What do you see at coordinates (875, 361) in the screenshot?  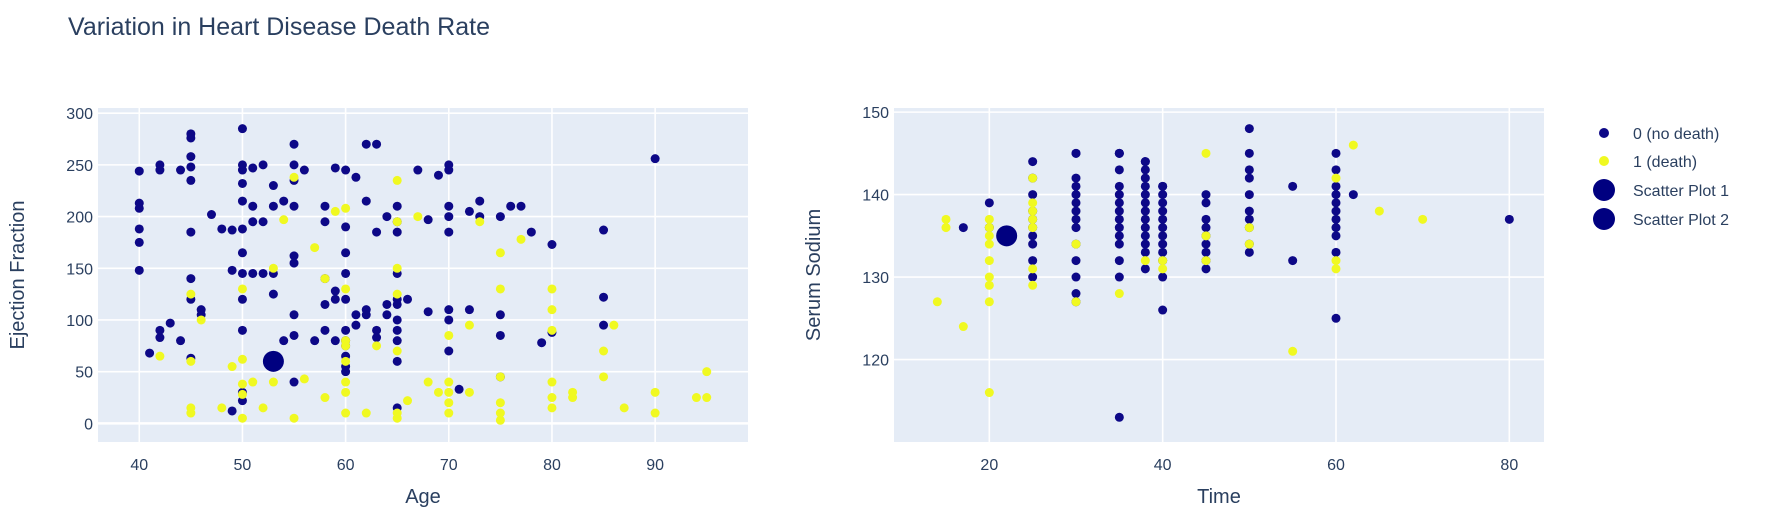 I see `y-tick-label: 120` at bounding box center [875, 361].